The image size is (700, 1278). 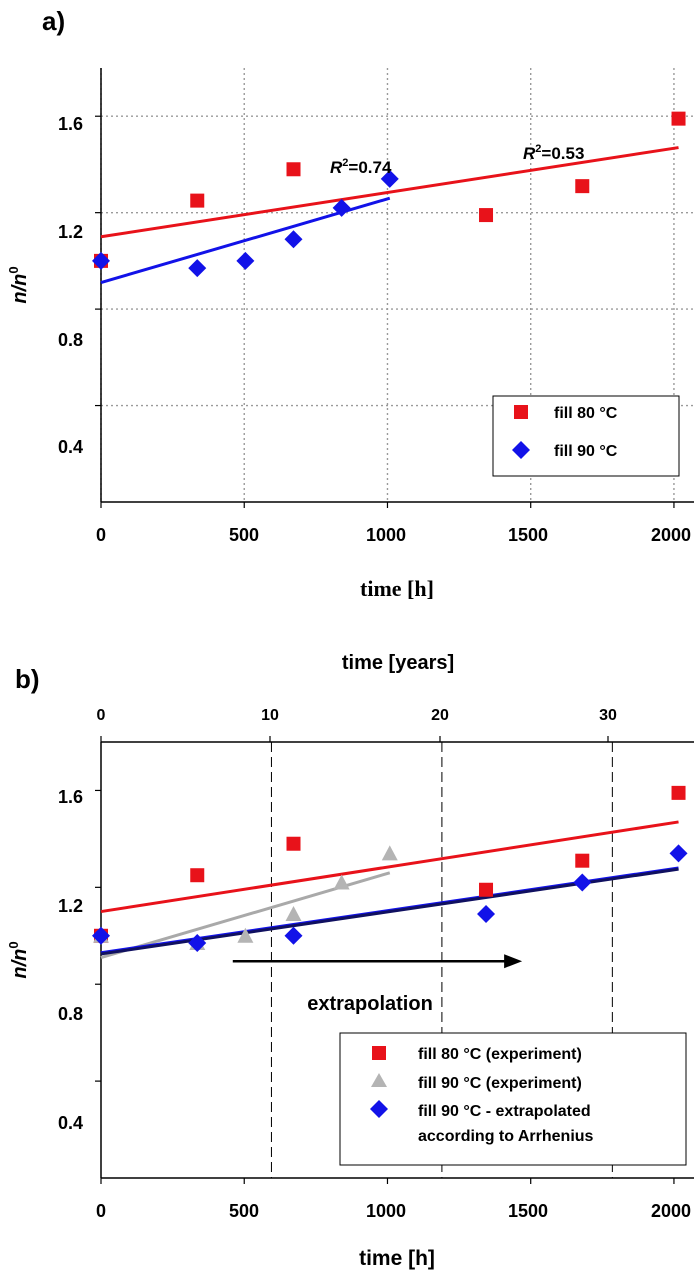 I want to click on panel-b-label: b), so click(x=27, y=679).